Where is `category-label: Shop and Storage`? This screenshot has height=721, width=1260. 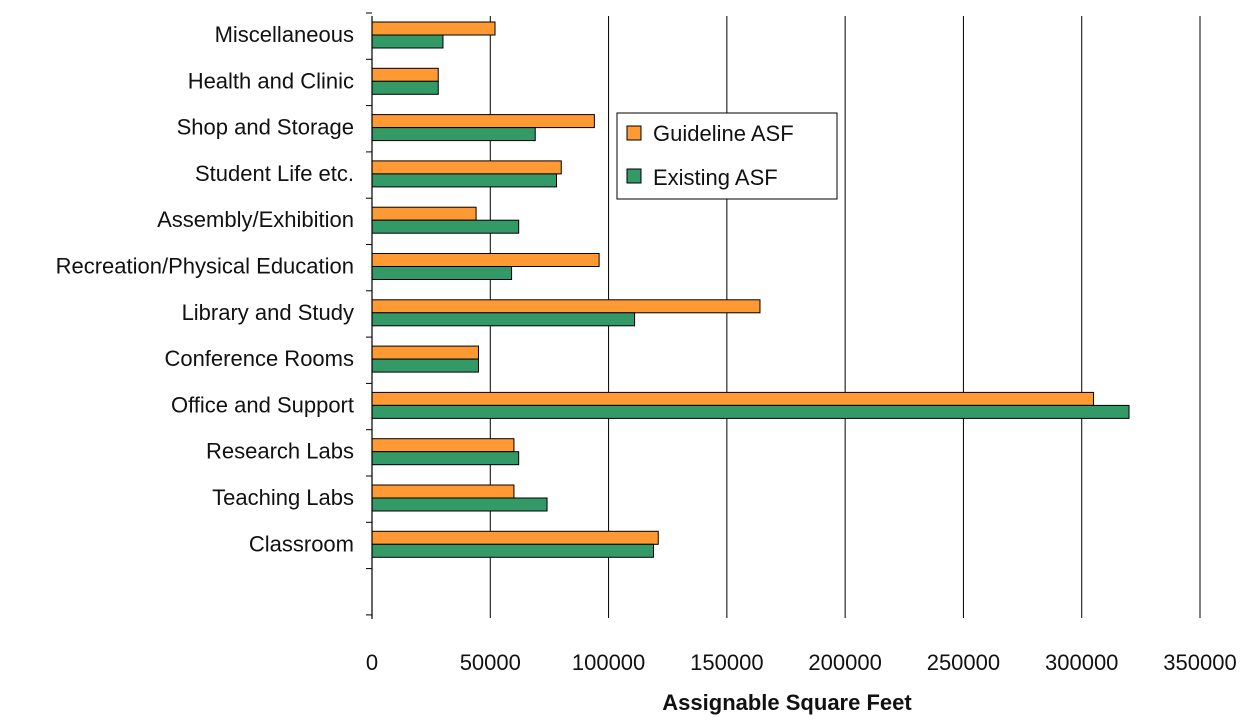 category-label: Shop and Storage is located at coordinates (265, 127).